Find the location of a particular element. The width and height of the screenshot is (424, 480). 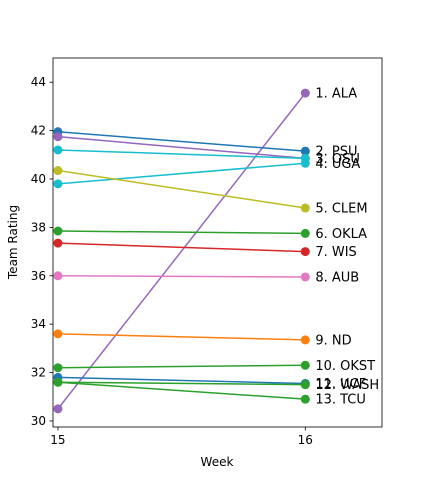

series-label: 13. TCU is located at coordinates (340, 400).